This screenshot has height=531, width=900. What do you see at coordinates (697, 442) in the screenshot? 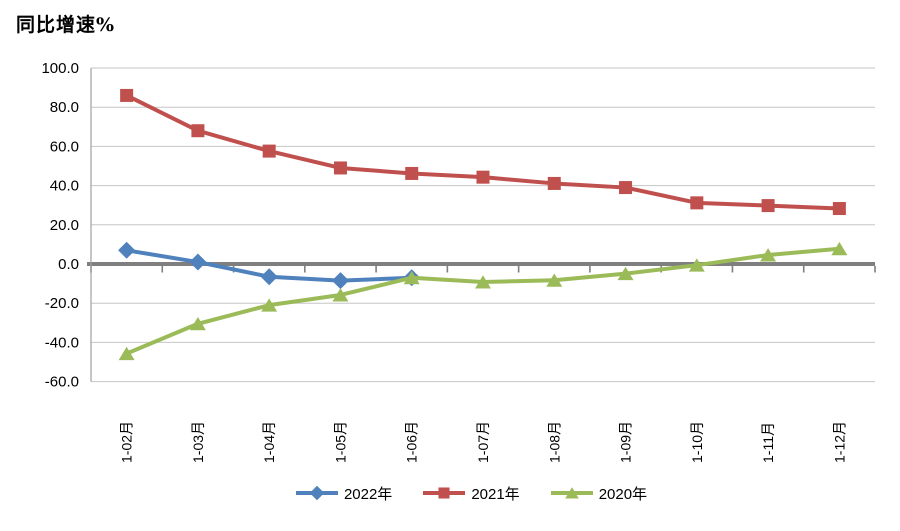
I see `x-tick-label: 1-10月` at bounding box center [697, 442].